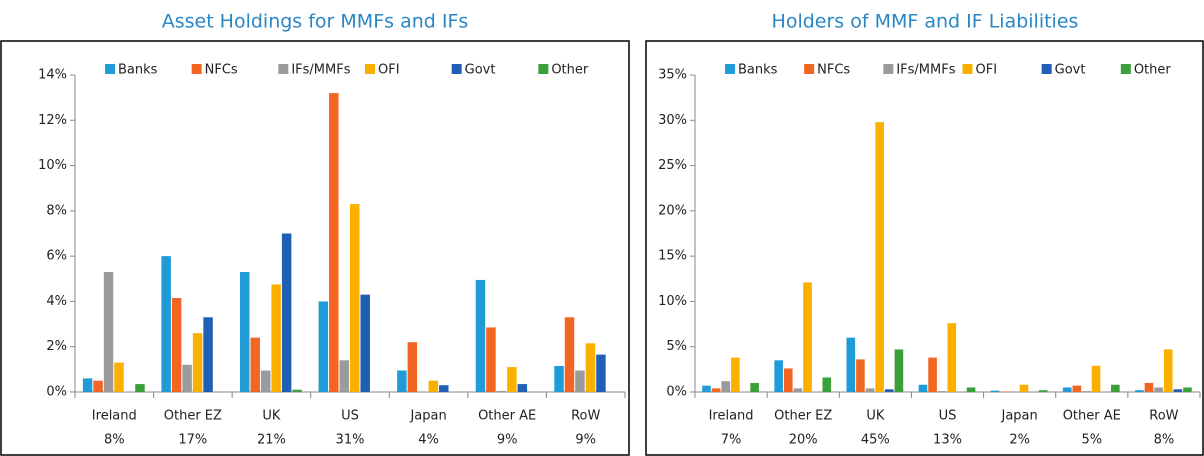 The width and height of the screenshot is (1204, 456). What do you see at coordinates (875, 440) in the screenshot?
I see `x-tick-share: 45%` at bounding box center [875, 440].